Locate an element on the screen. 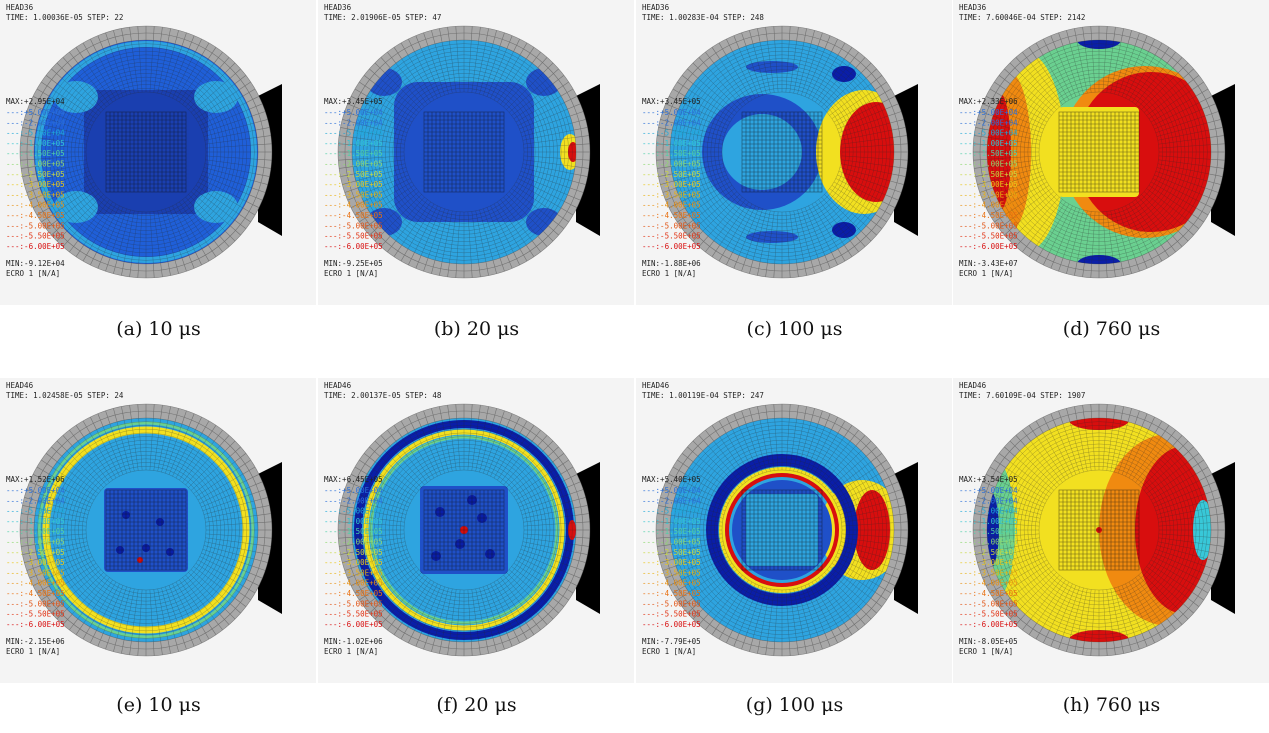  min-value-label: MIN:-9.12E+04 is located at coordinates (35, 263).